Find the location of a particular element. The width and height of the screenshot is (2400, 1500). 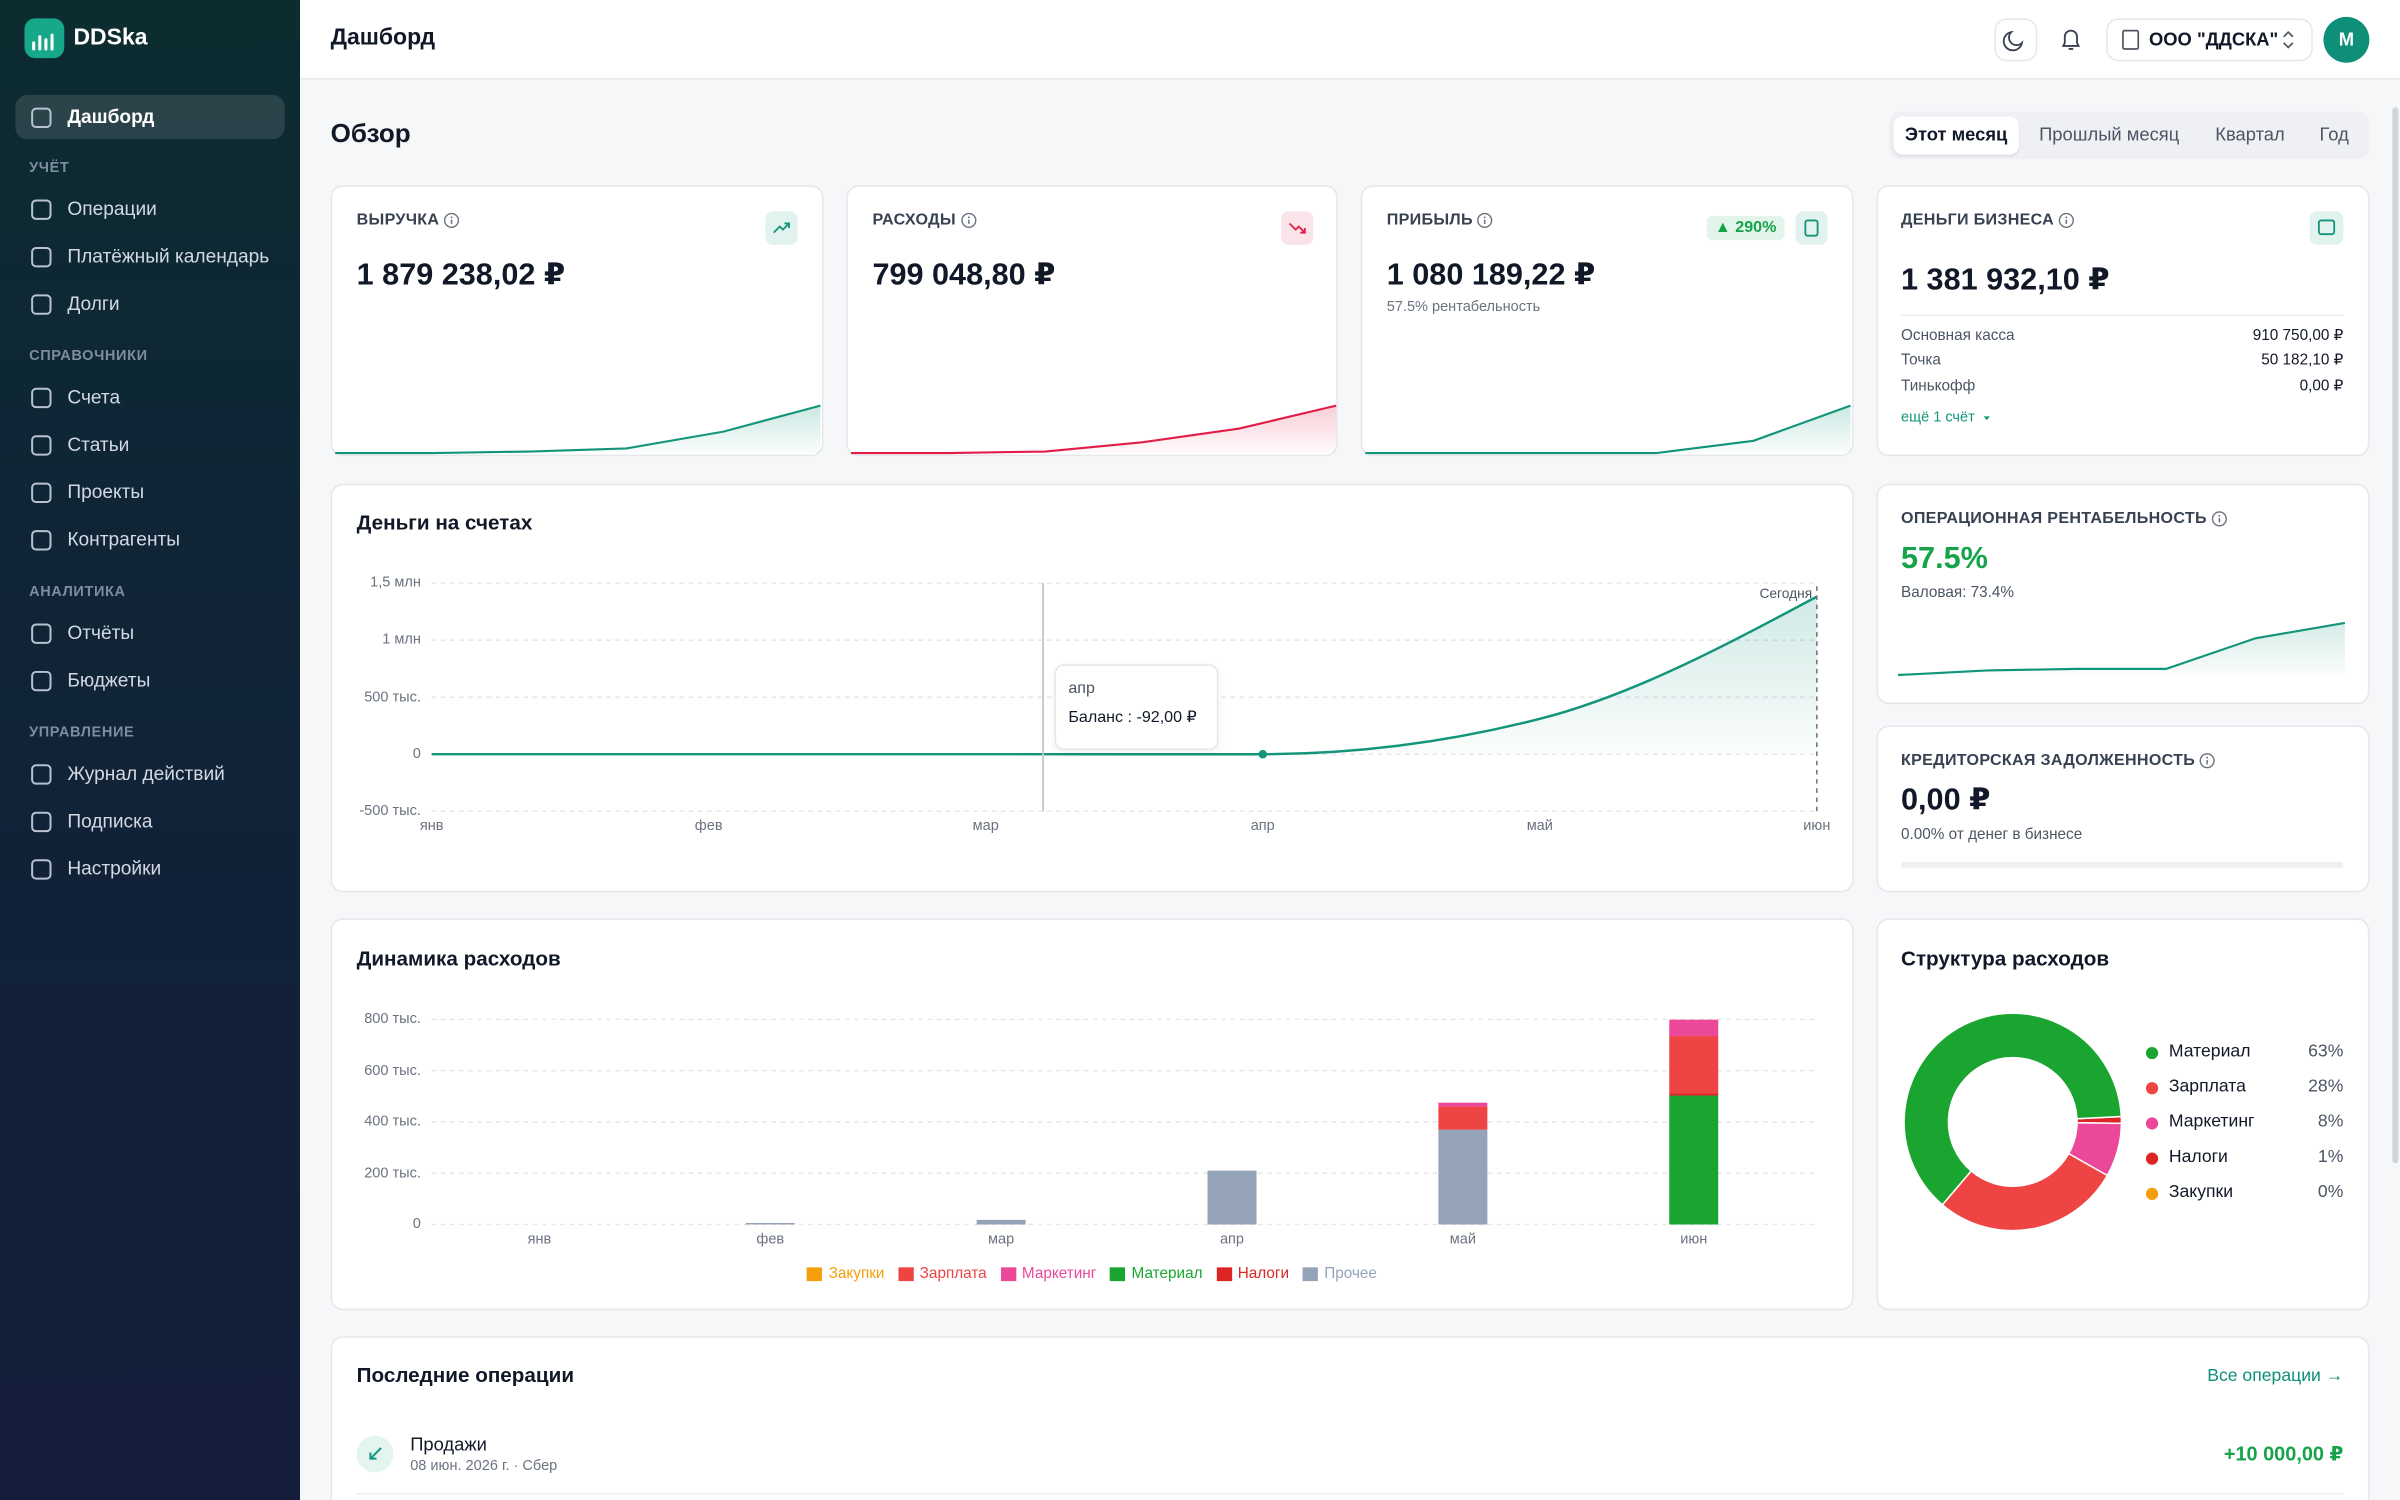

kpi-value: 799 048,80 ₽ is located at coordinates (964, 275).